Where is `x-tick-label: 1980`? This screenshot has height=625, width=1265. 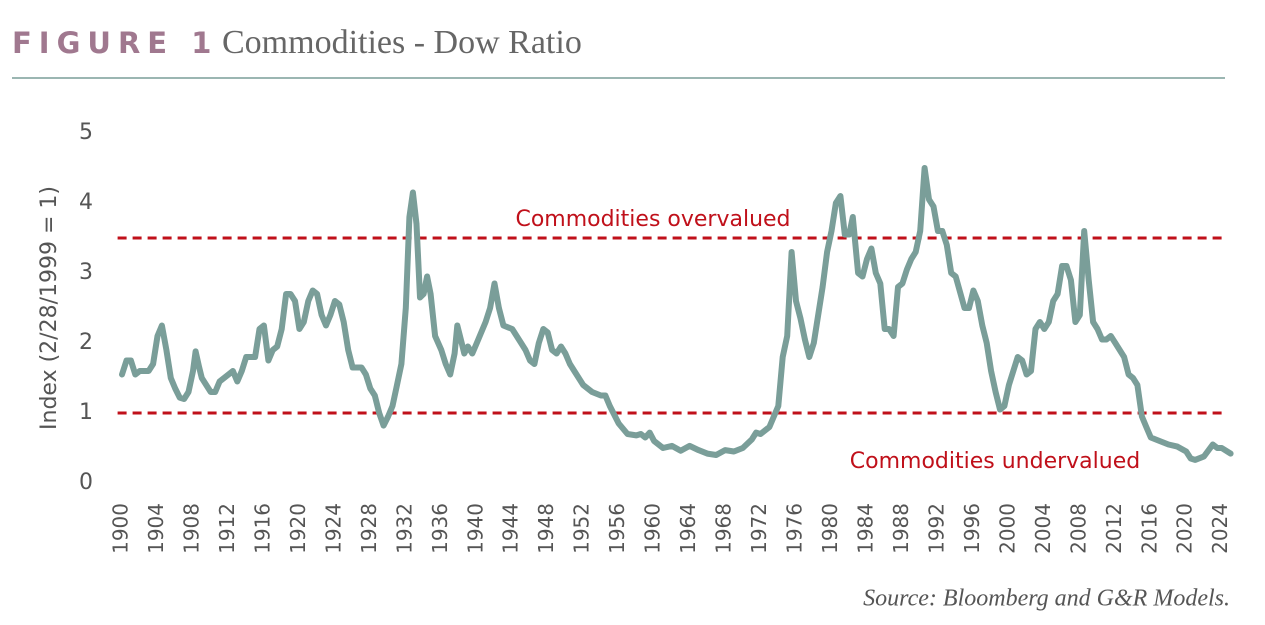 x-tick-label: 1980 is located at coordinates (830, 528).